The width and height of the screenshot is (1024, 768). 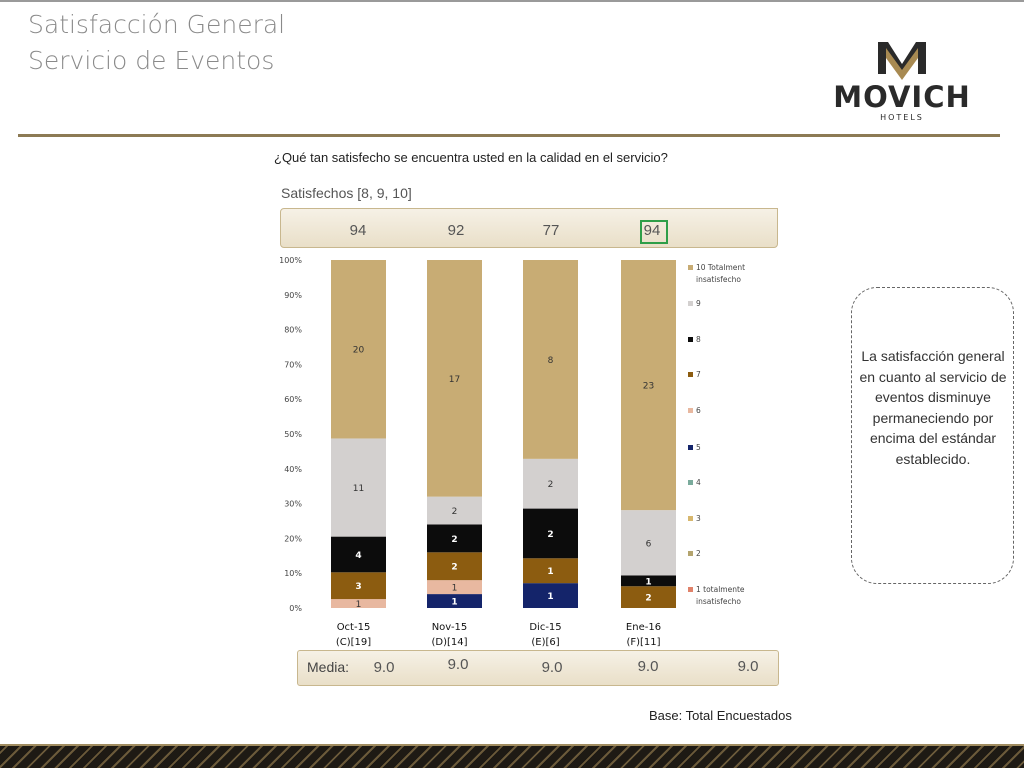 What do you see at coordinates (698, 518) in the screenshot?
I see `legend-label: 3` at bounding box center [698, 518].